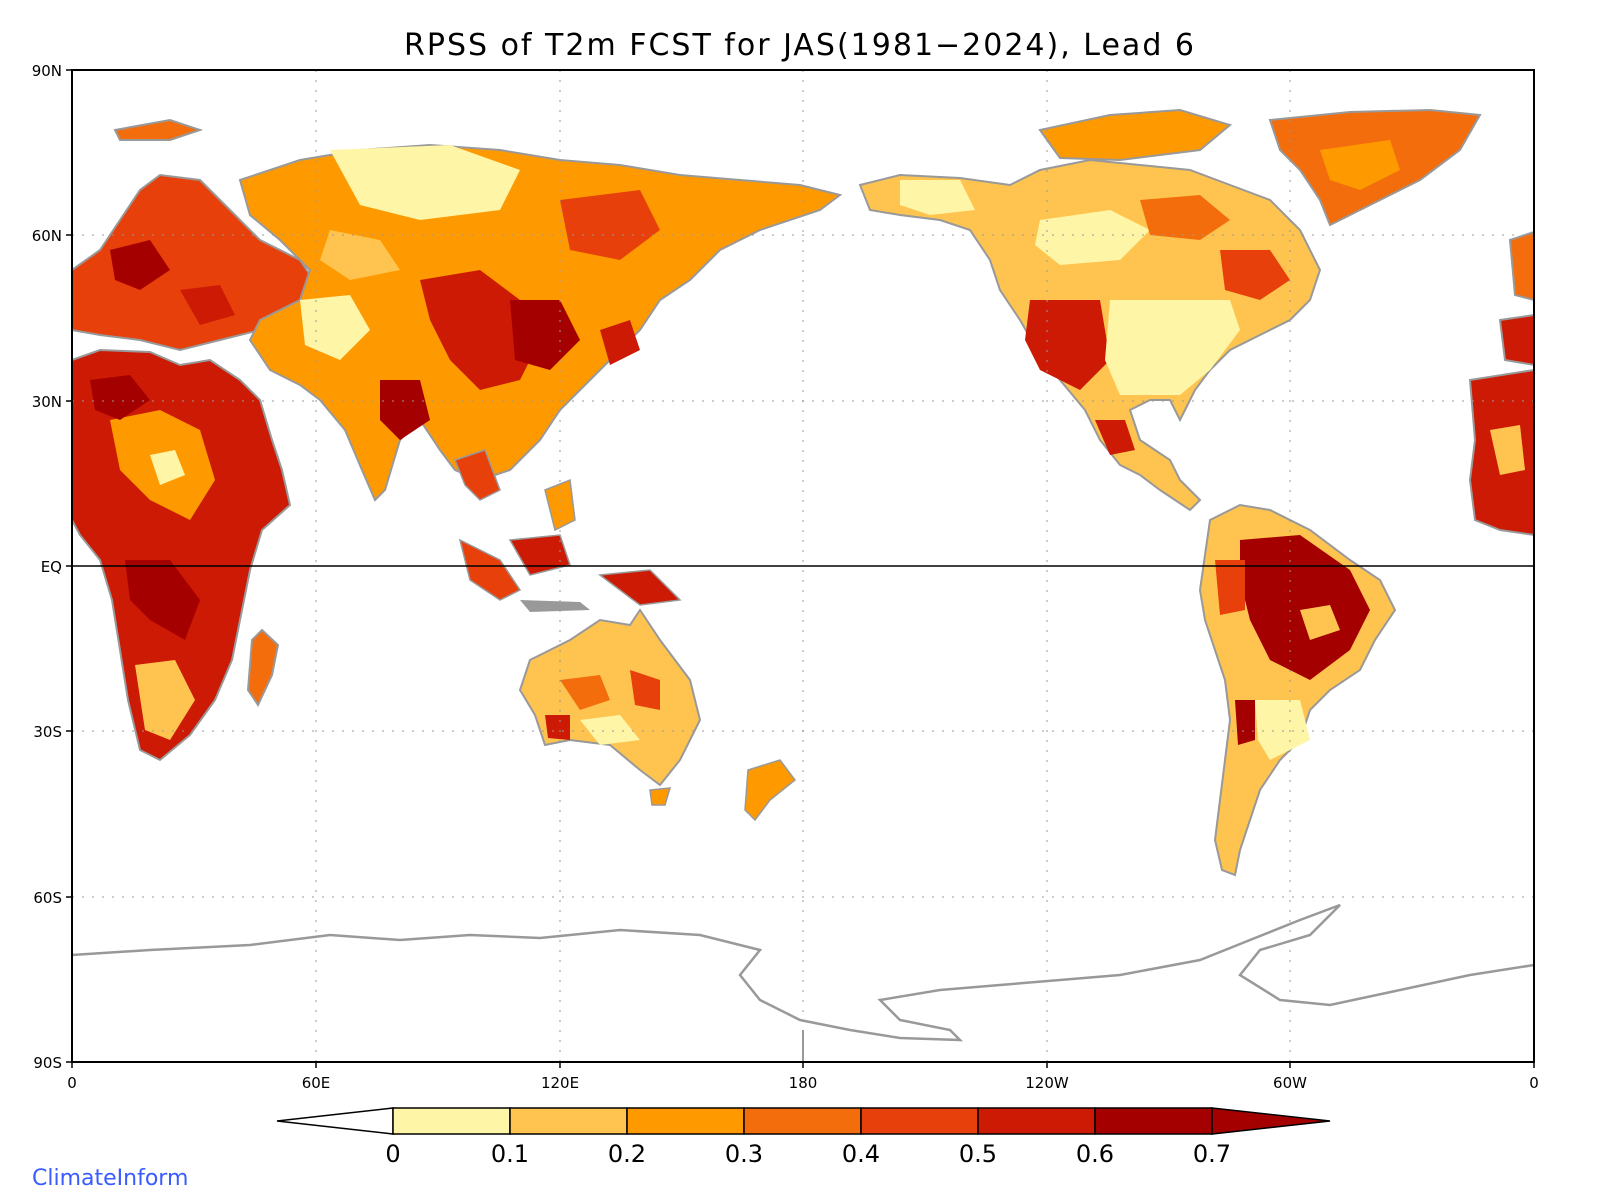 The width and height of the screenshot is (1600, 1200). I want to click on colorbar-bin-0-0.1, so click(451, 1121).